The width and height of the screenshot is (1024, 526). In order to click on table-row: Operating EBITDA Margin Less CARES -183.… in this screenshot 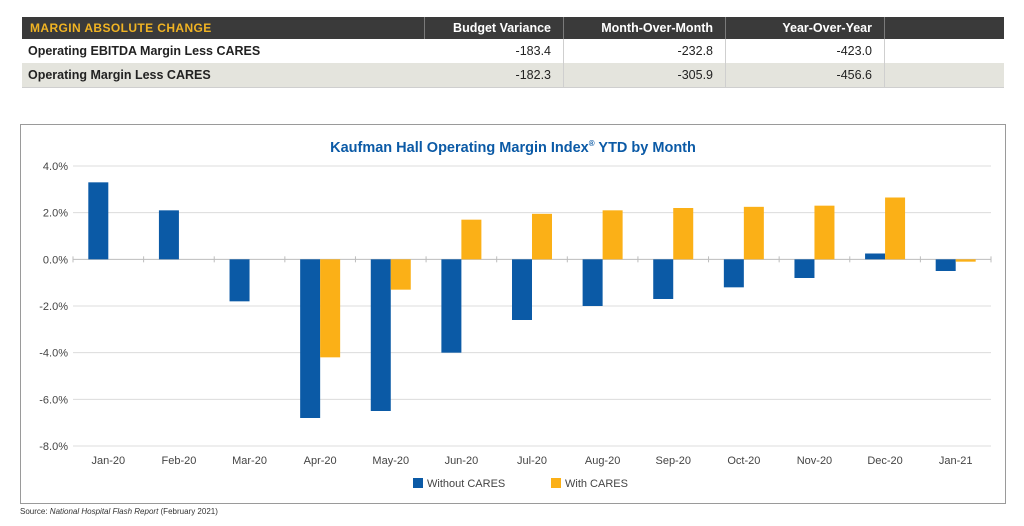, I will do `click(513, 51)`.